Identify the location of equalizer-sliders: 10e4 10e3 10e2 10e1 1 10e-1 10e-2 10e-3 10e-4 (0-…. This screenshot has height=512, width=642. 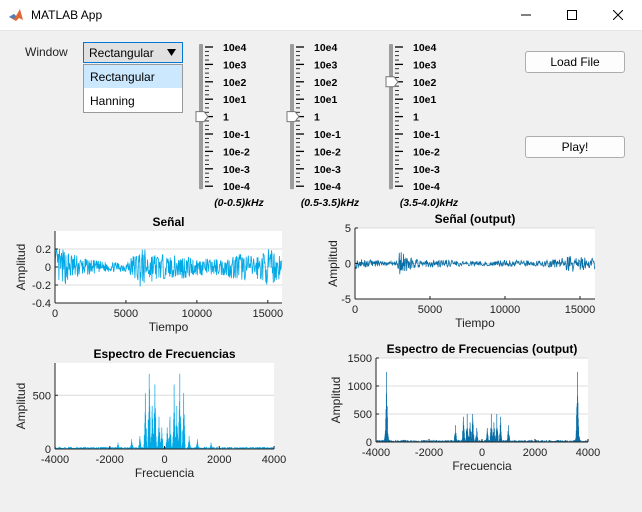
(327, 125).